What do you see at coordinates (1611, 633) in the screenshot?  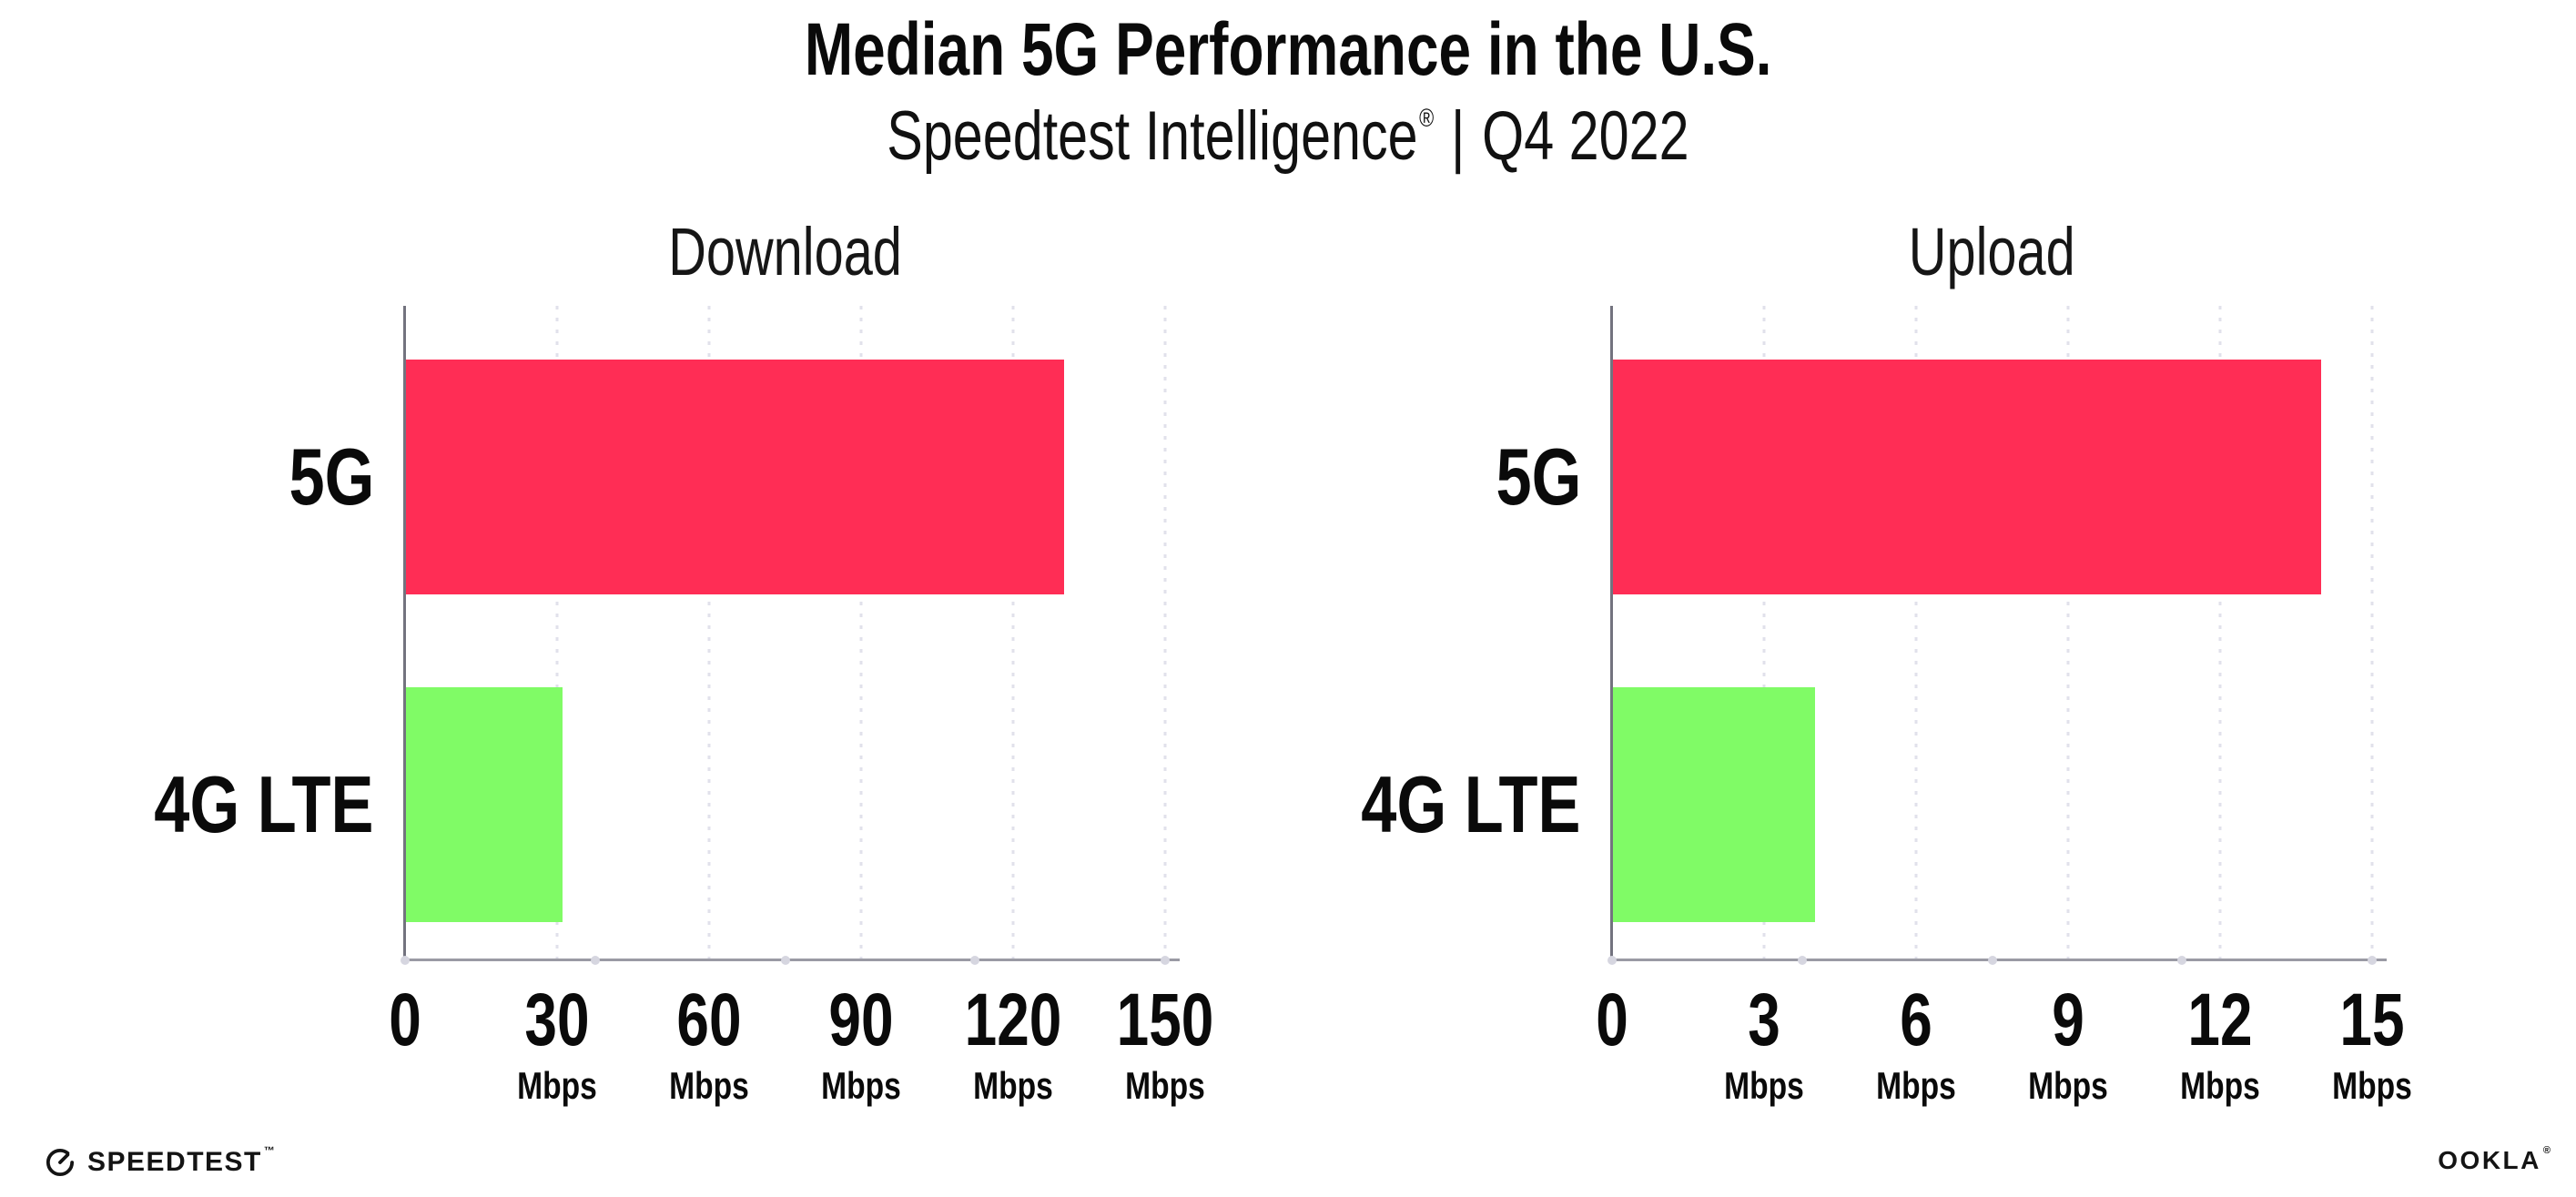 I see `upload-y-axis-line` at bounding box center [1611, 633].